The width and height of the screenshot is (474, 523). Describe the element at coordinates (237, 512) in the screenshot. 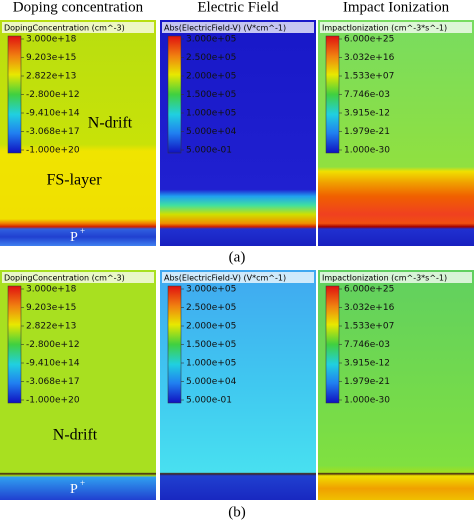

I see `figure-caption: (b)` at that location.